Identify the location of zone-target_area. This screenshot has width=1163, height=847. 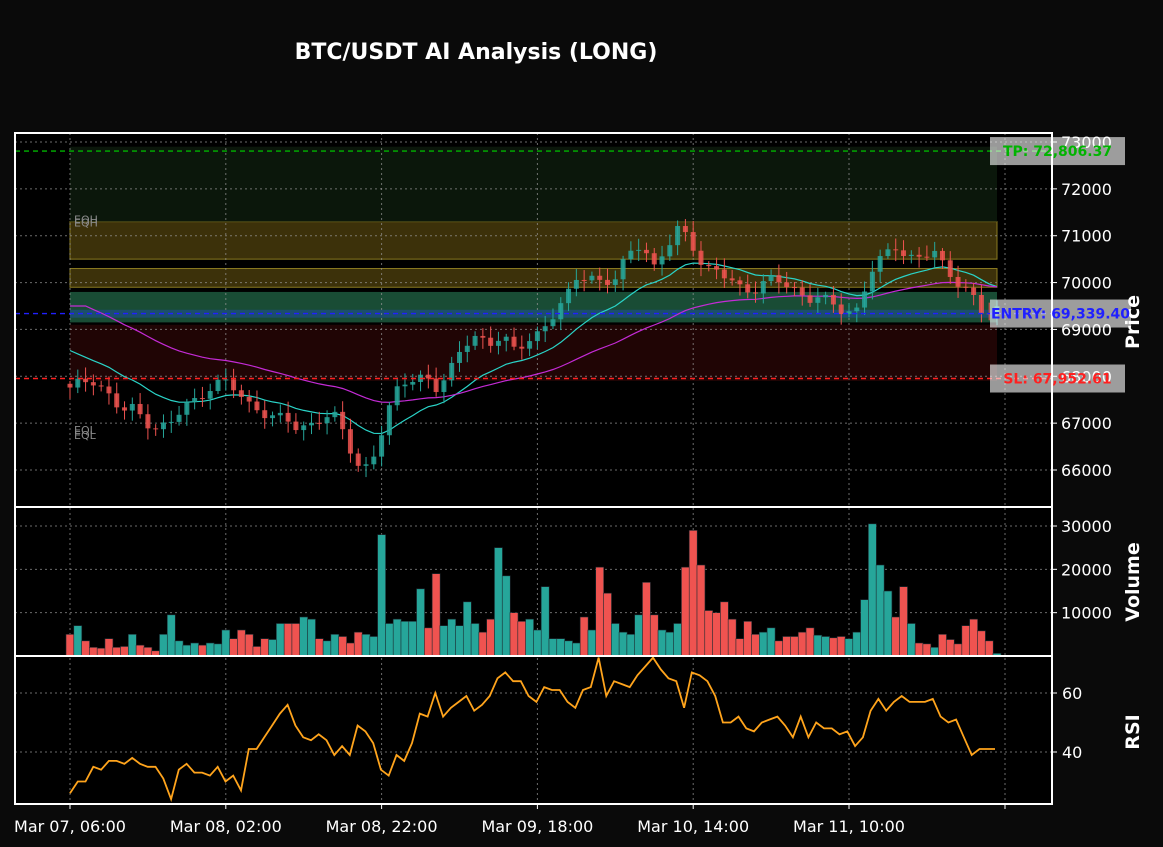
(533, 184).